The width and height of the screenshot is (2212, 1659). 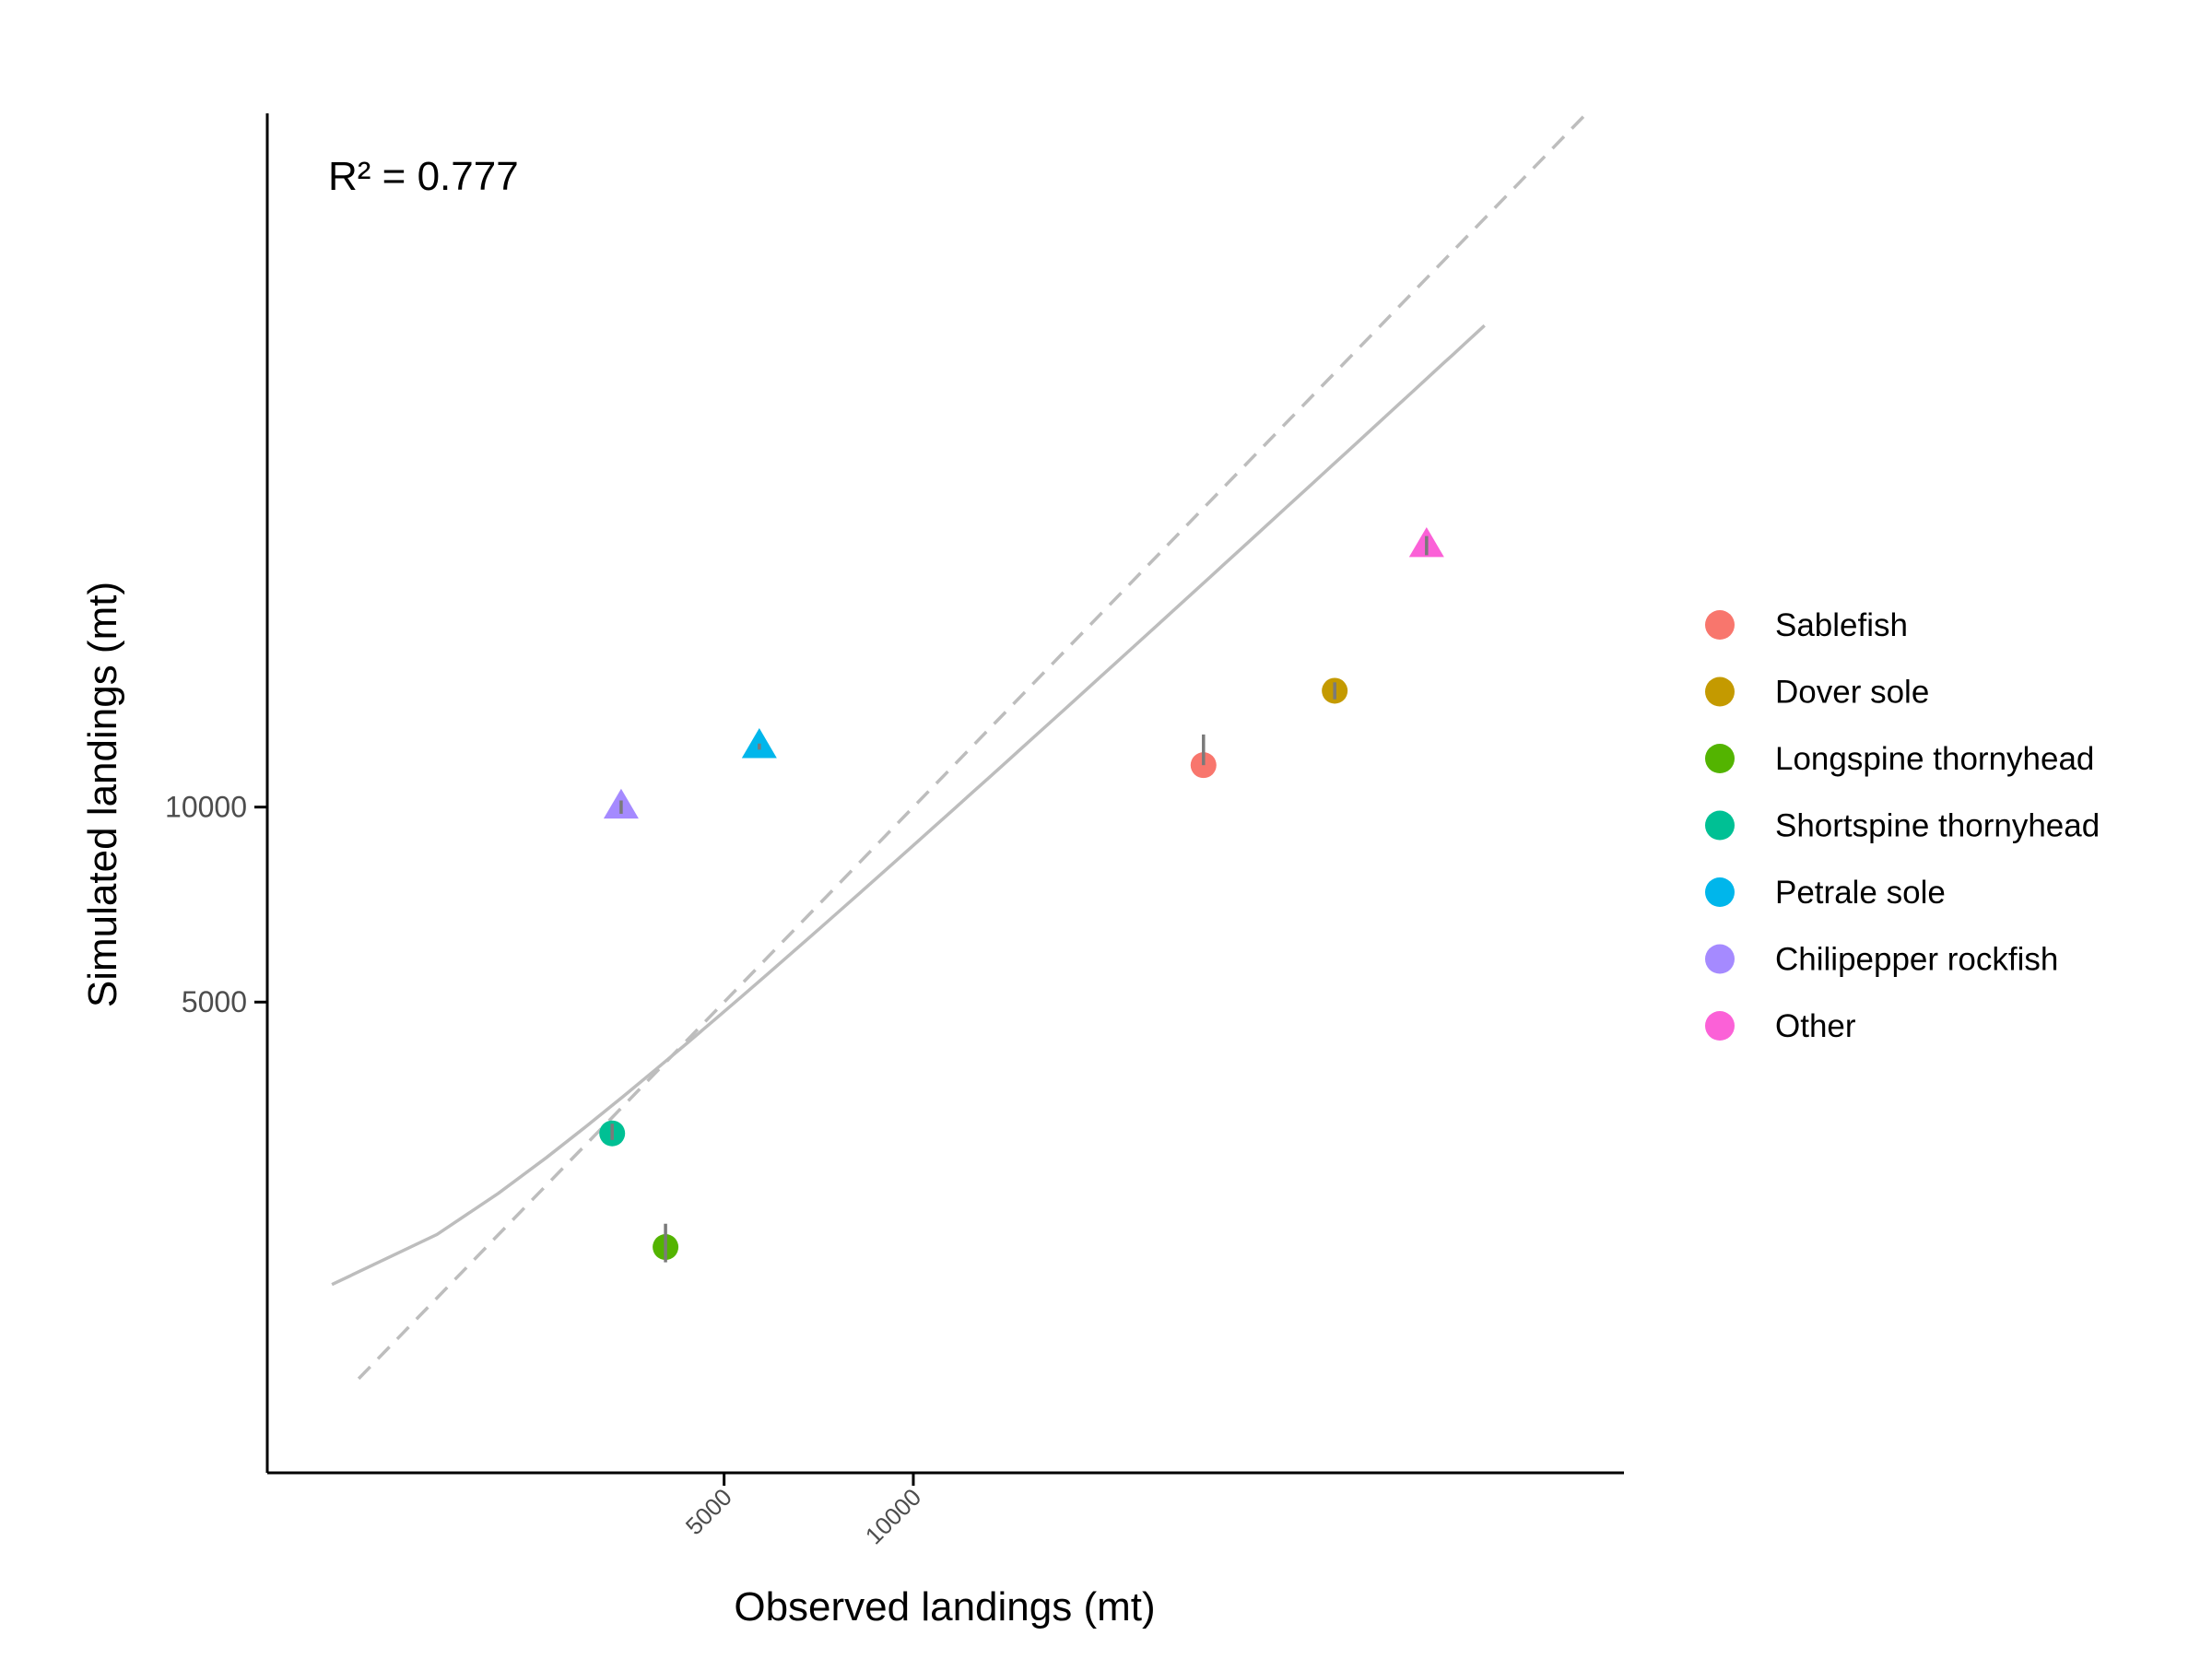 I want to click on legend-label: Dover sole, so click(x=1852, y=693).